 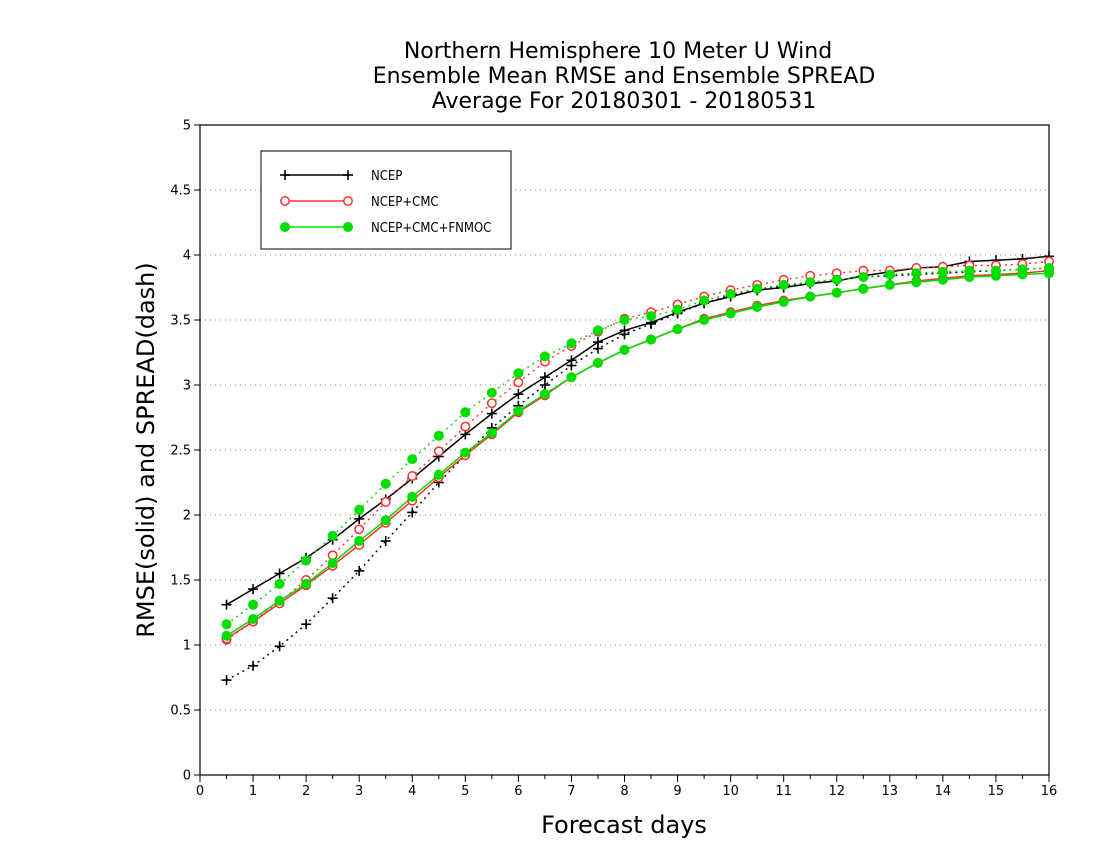 I want to click on x-tick-label: 12, so click(x=836, y=791).